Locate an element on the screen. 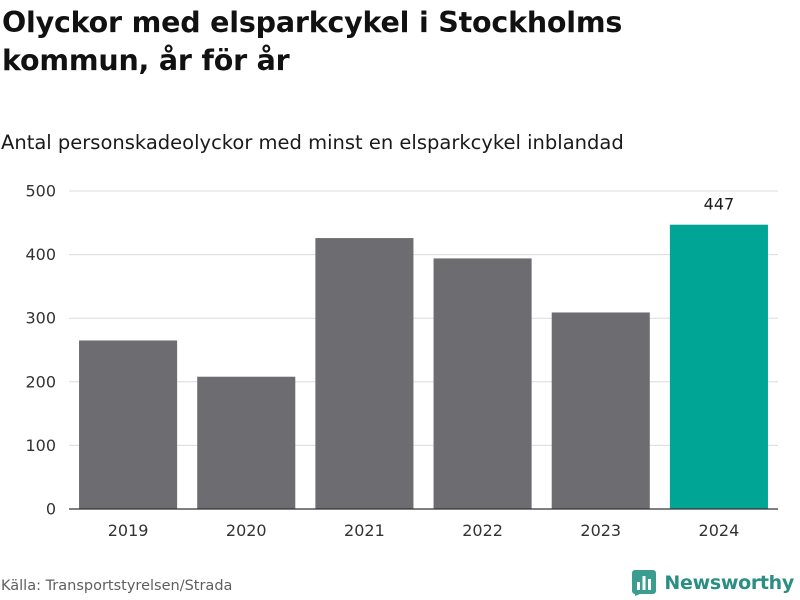 The width and height of the screenshot is (800, 600). y-tick-label: 400 is located at coordinates (40, 254).